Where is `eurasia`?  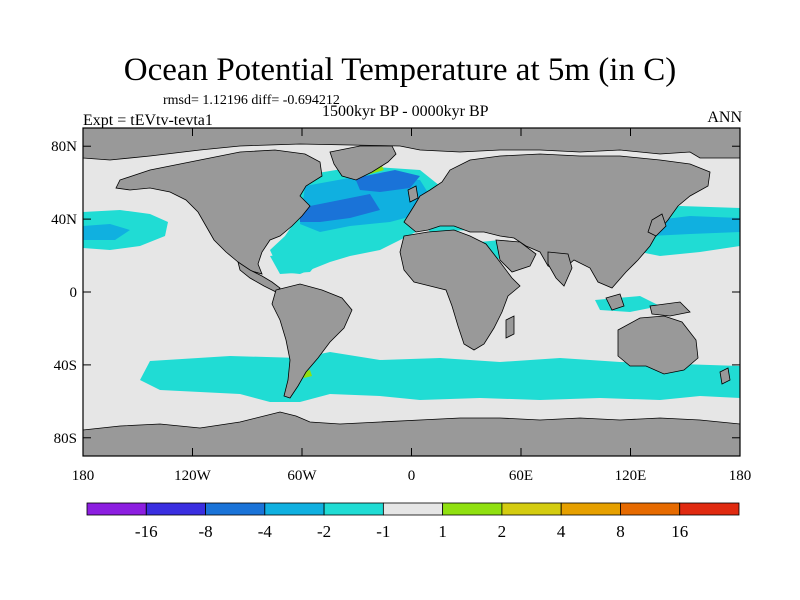 eurasia is located at coordinates (557, 221).